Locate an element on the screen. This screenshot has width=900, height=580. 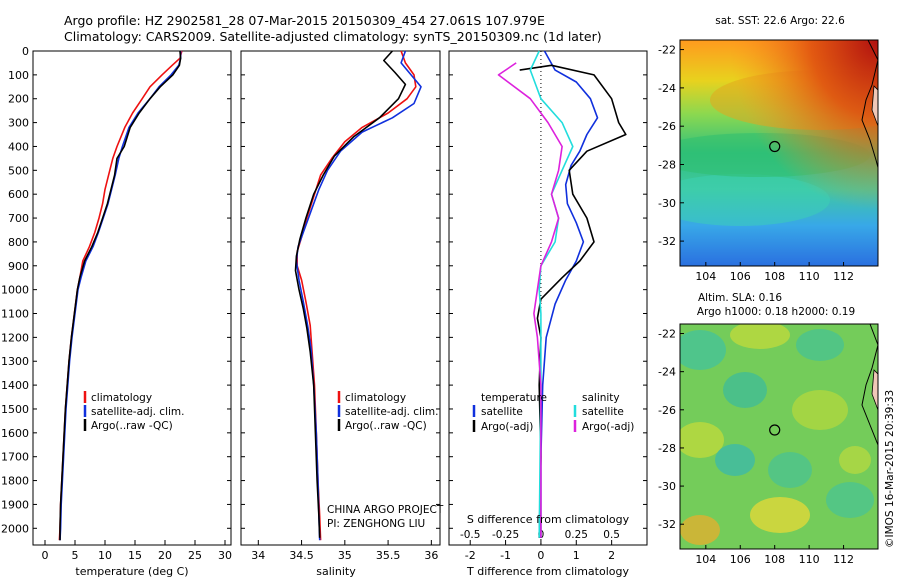
depth-tick-label: 800 is located at coordinates (18, 242).